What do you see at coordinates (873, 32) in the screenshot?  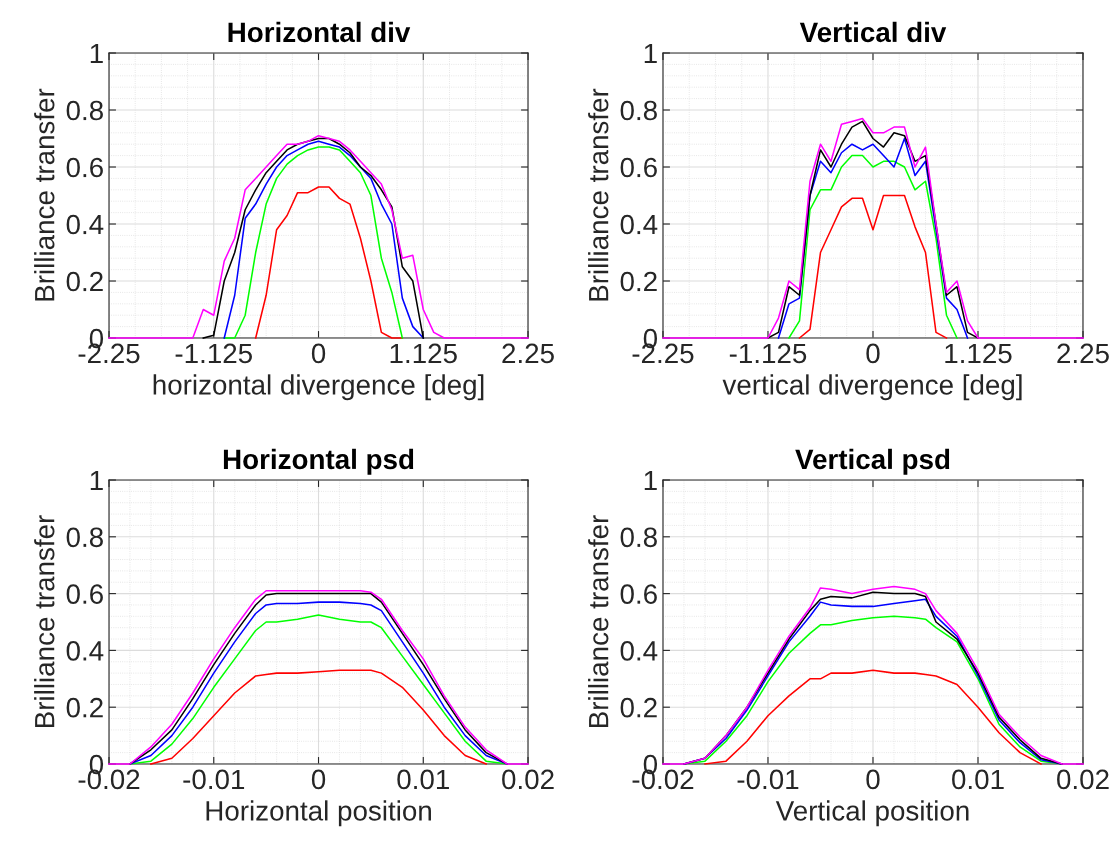 I see `chart-title: Vertical div` at bounding box center [873, 32].